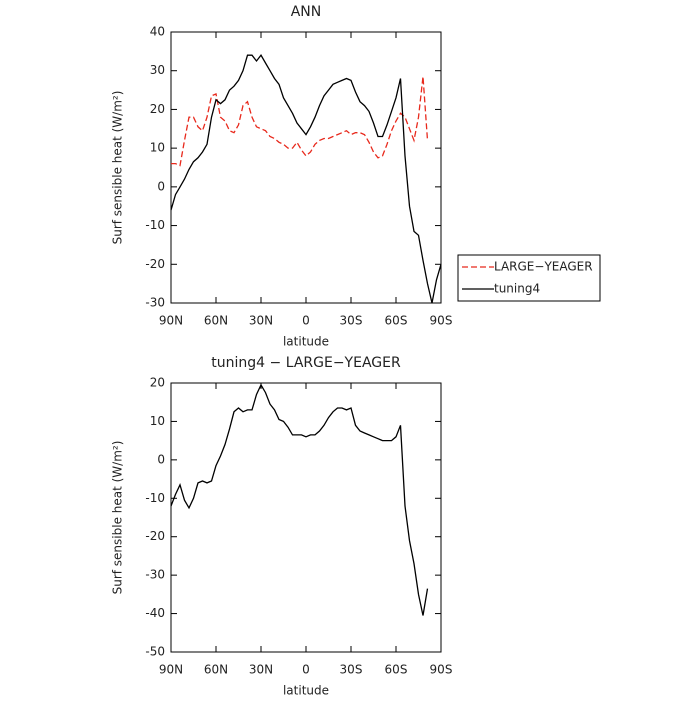  Describe the element at coordinates (529, 278) in the screenshot. I see `legend-box` at that location.